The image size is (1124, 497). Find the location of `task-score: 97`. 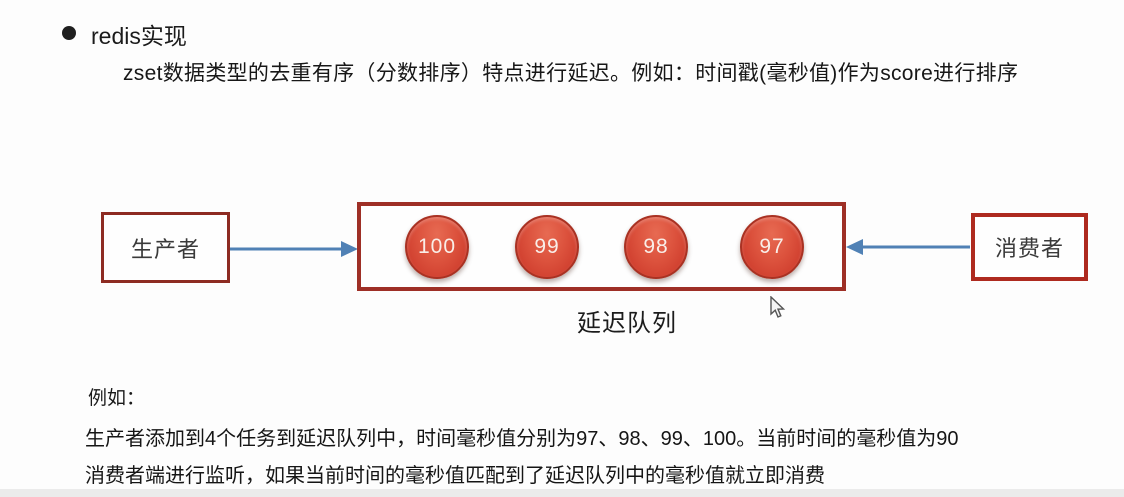

task-score: 97 is located at coordinates (772, 246).